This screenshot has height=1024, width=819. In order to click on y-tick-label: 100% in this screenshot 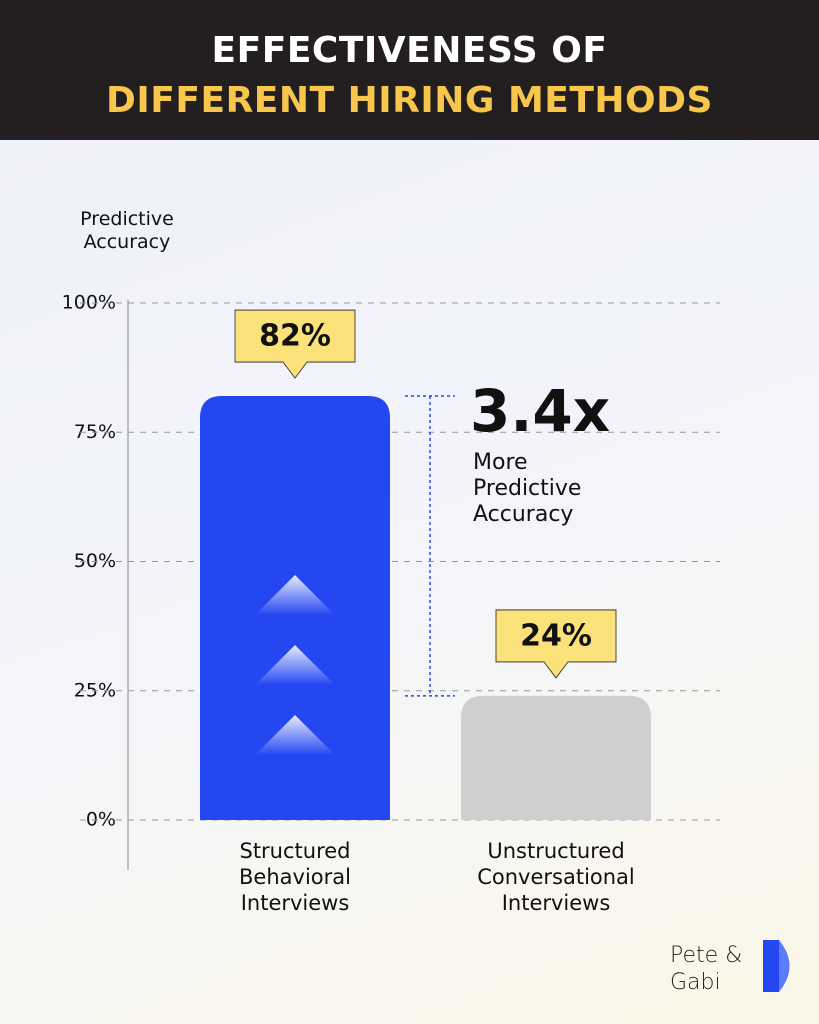, I will do `click(89, 303)`.